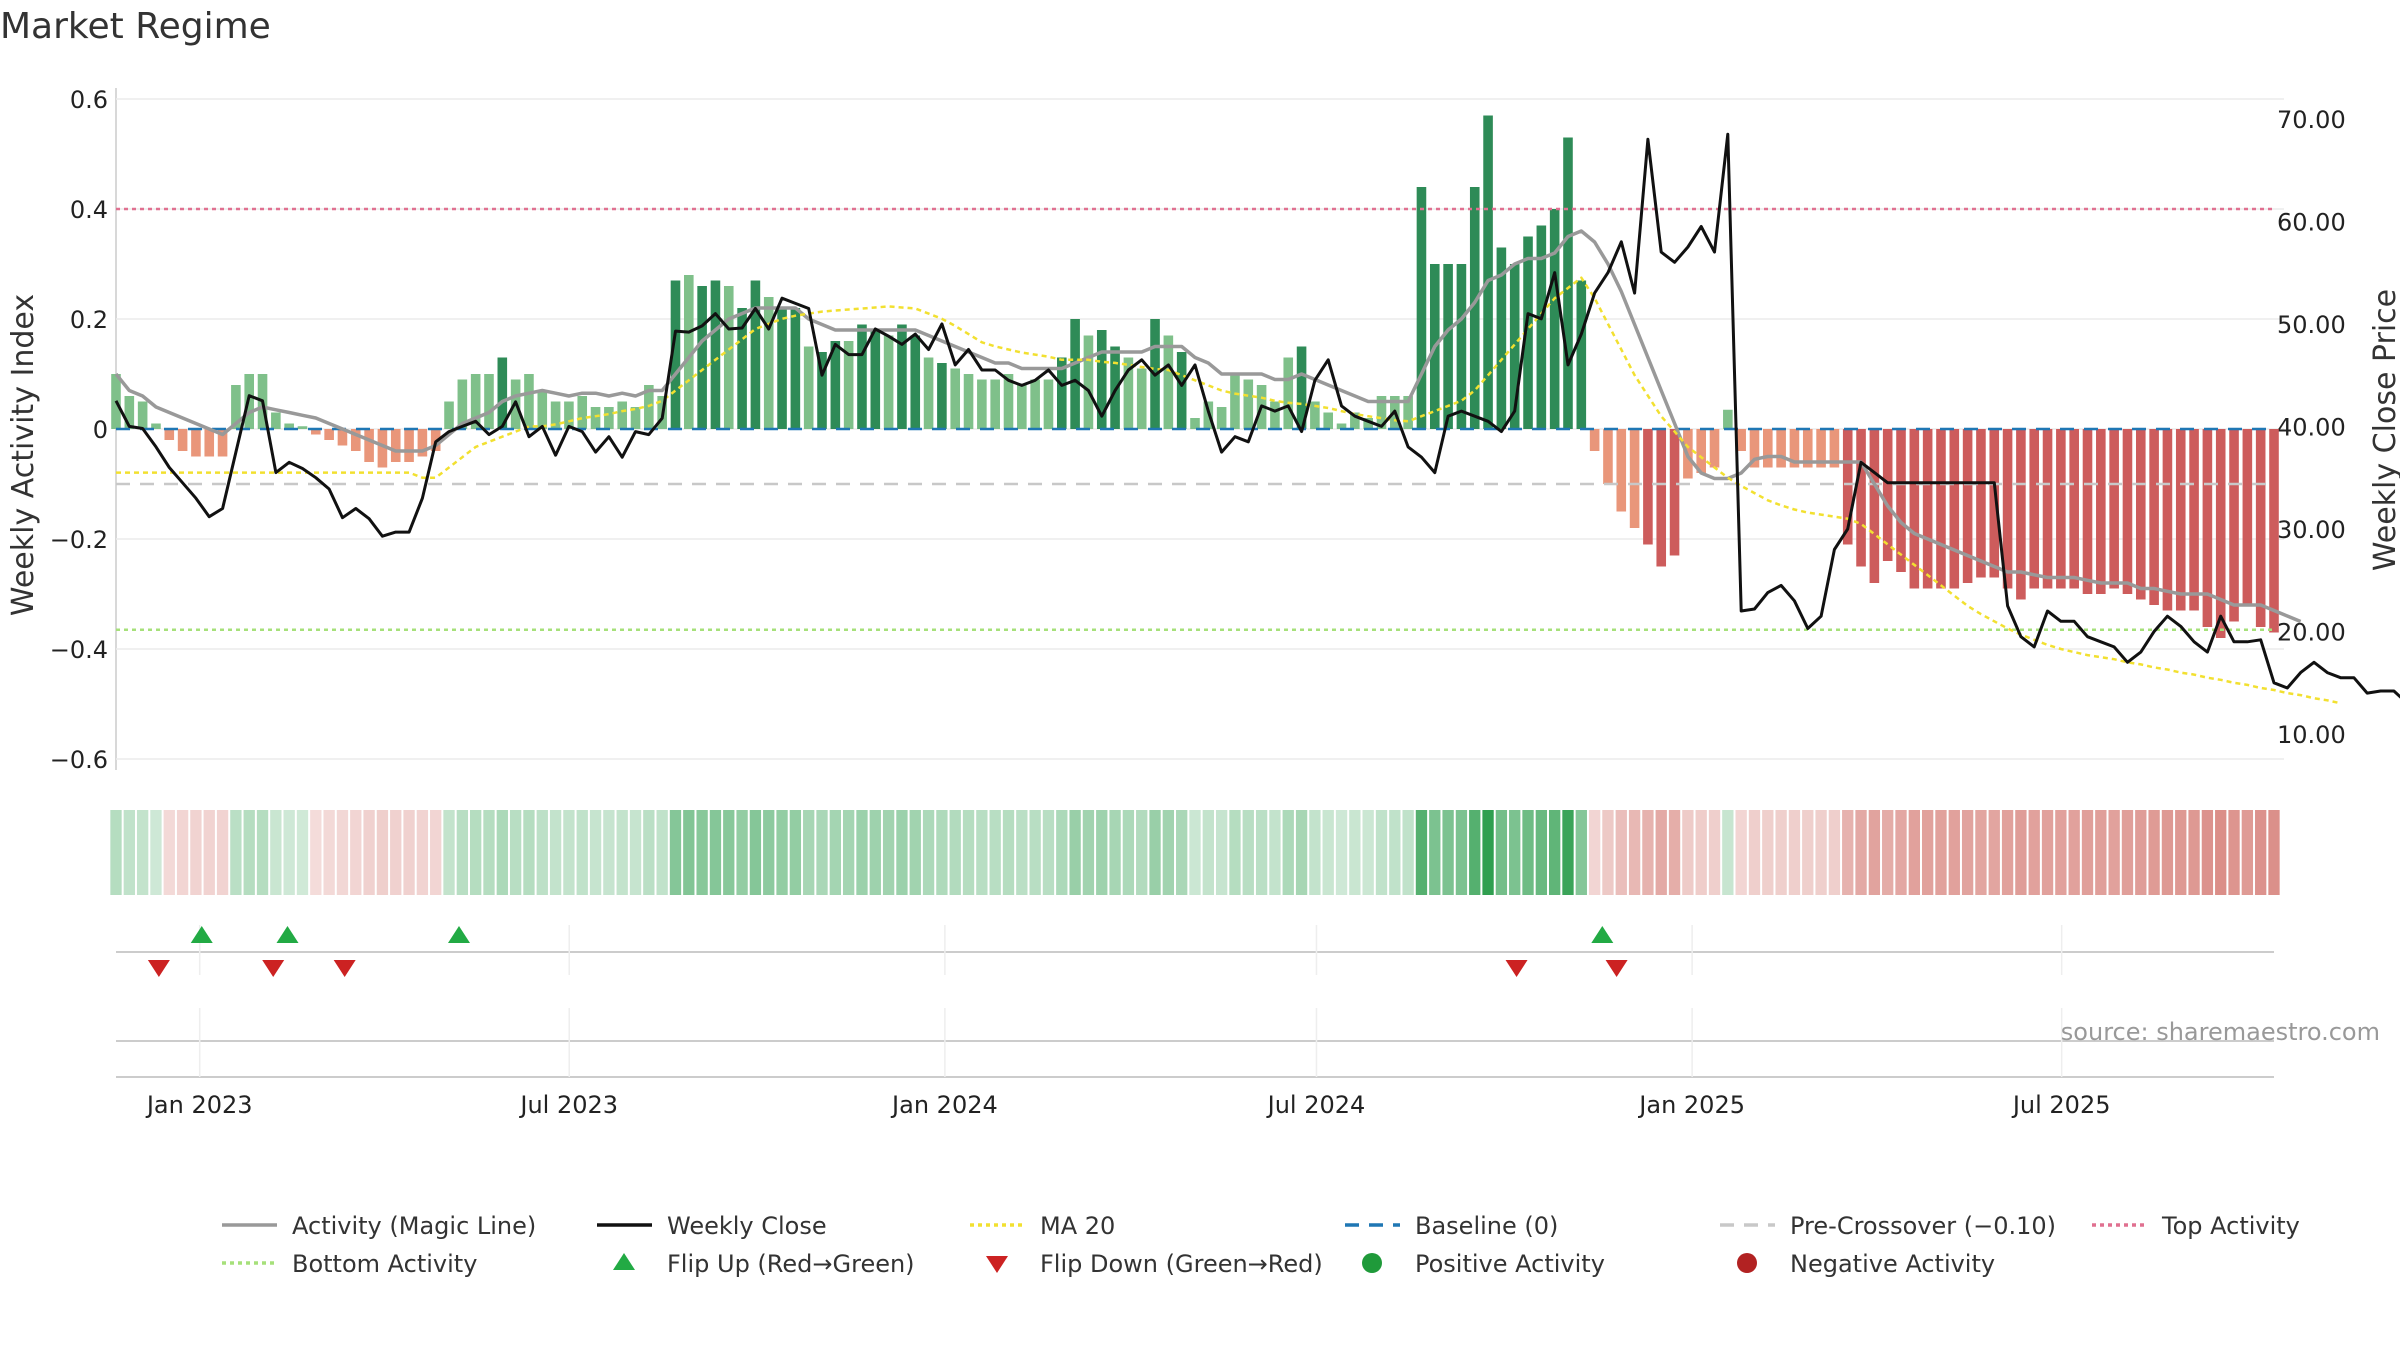 Image resolution: width=2400 pixels, height=1350 pixels. Describe the element at coordinates (2311, 530) in the screenshot. I see `y-right-tick-label: 30.00` at that location.